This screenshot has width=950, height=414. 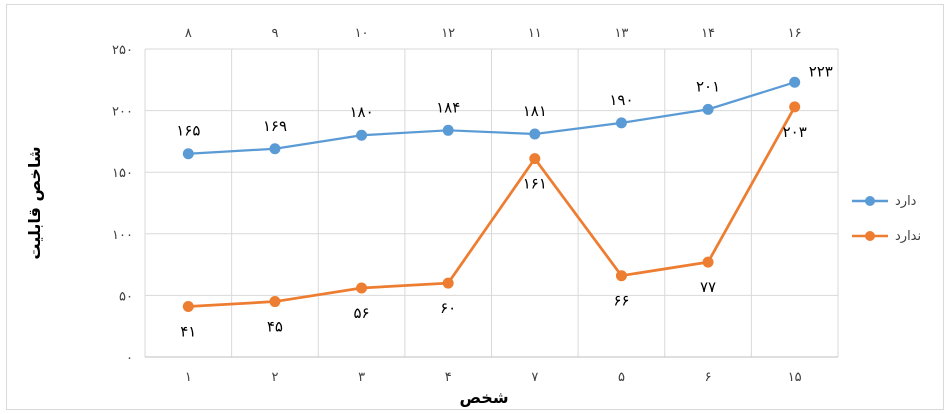 I want to click on data-label: ۶۰, so click(x=448, y=308).